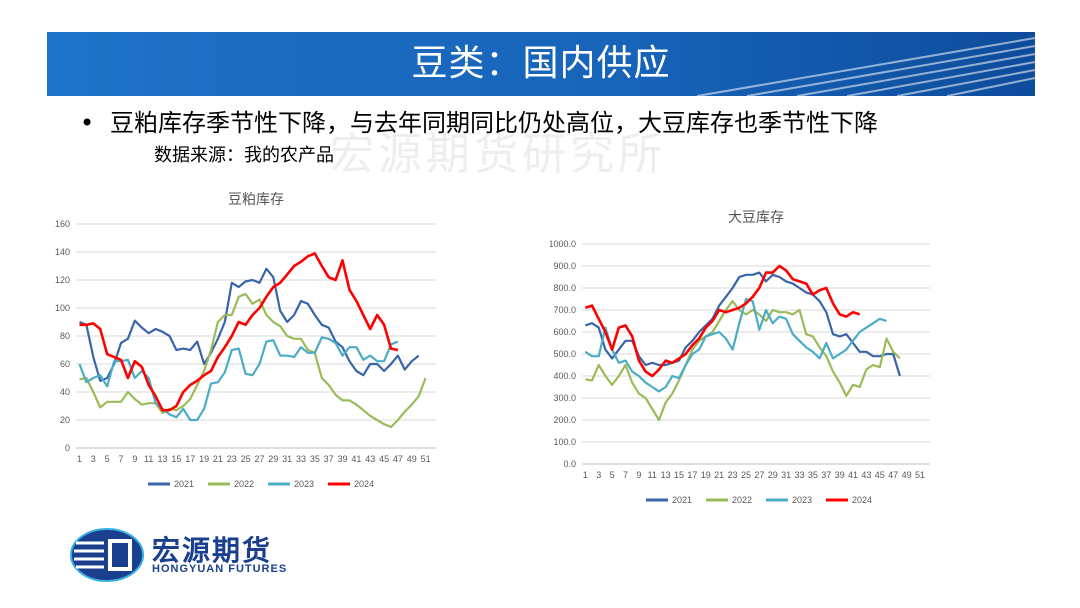 Image resolution: width=1080 pixels, height=608 pixels. I want to click on logo-chinese-name: 宏源期货, so click(212, 550).